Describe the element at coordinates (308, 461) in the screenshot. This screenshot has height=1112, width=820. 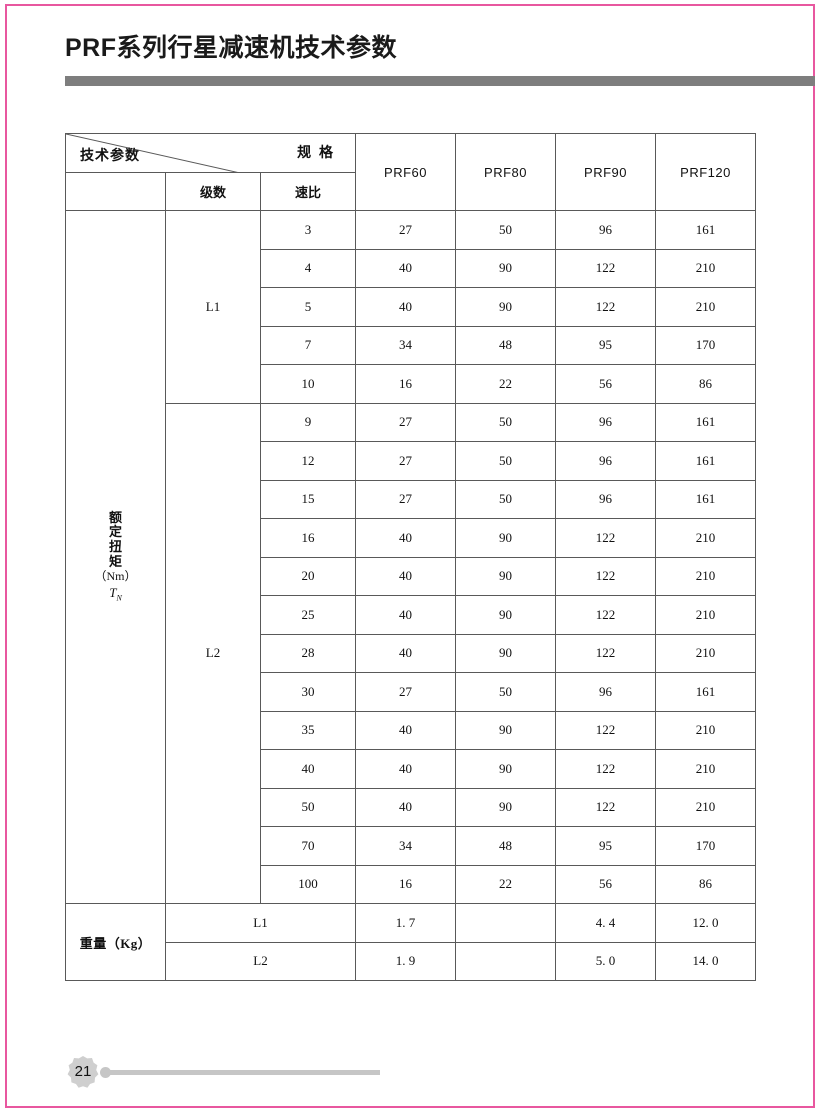
I see `ratio-cell: 12` at that location.